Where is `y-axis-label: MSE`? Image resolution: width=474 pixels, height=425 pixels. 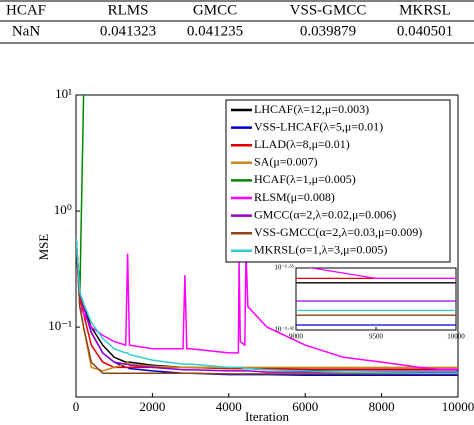 y-axis-label: MSE is located at coordinates (43, 247).